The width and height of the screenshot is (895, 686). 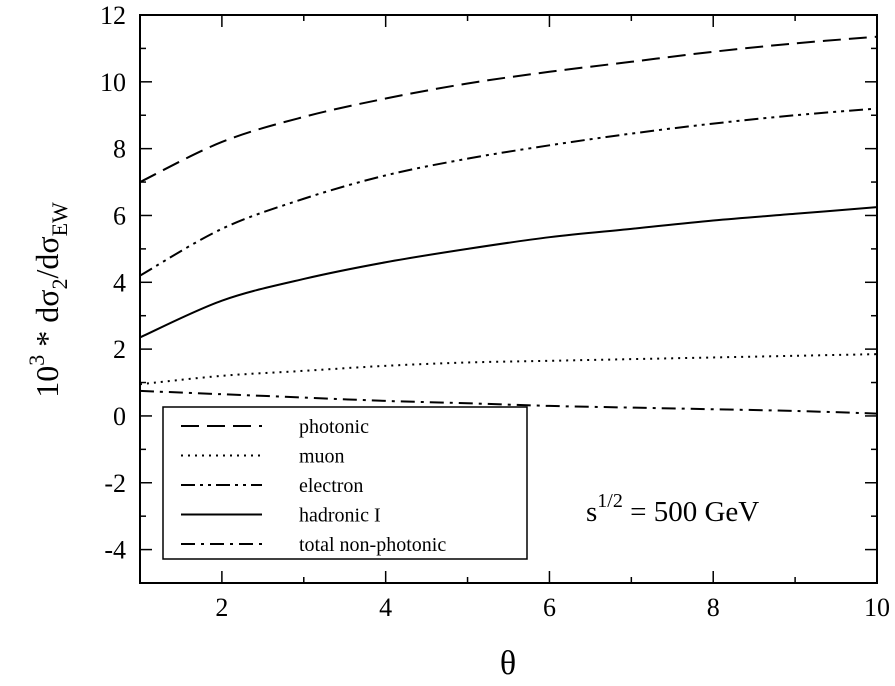 What do you see at coordinates (334, 427) in the screenshot?
I see `legend-label-photonic: photonic` at bounding box center [334, 427].